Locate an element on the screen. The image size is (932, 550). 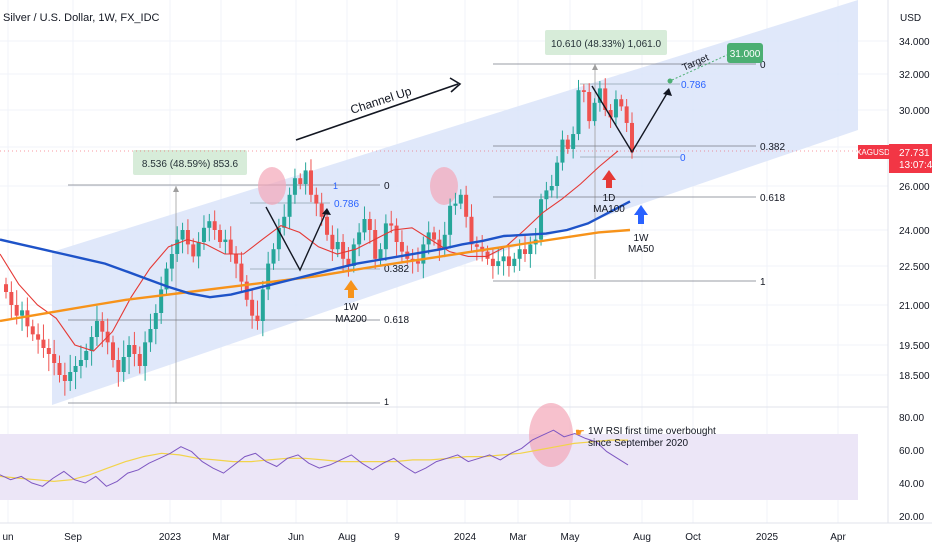
pattern-1-arrow is located at coordinates (326, 211).